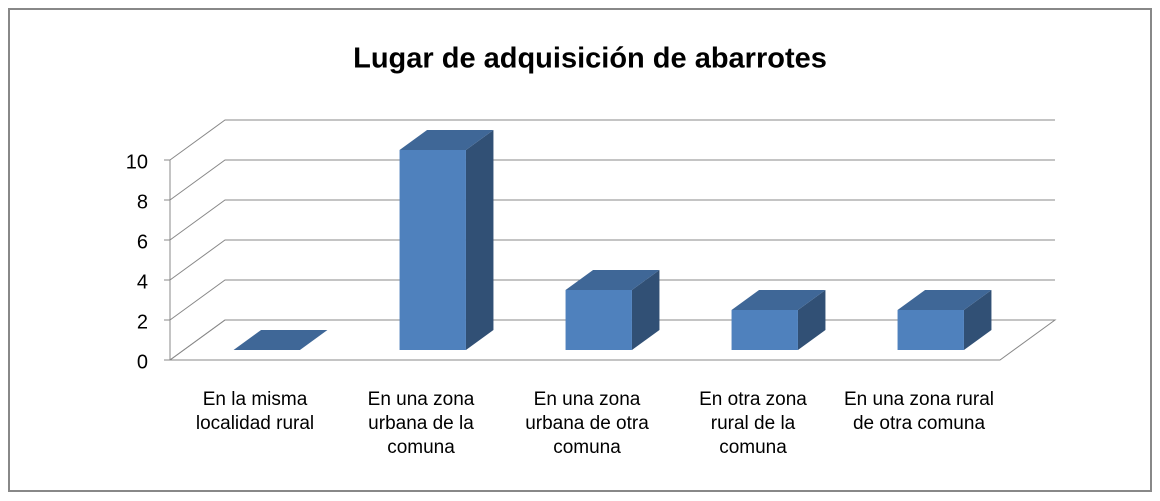  I want to click on y-tick-label: 10, so click(137, 162).